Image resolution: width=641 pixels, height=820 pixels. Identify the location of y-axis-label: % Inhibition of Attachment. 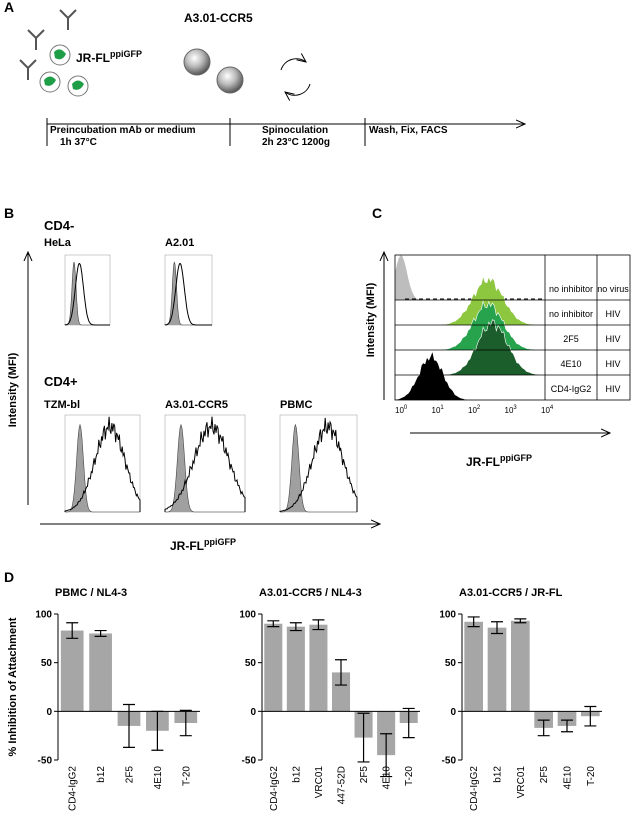
(13, 686).